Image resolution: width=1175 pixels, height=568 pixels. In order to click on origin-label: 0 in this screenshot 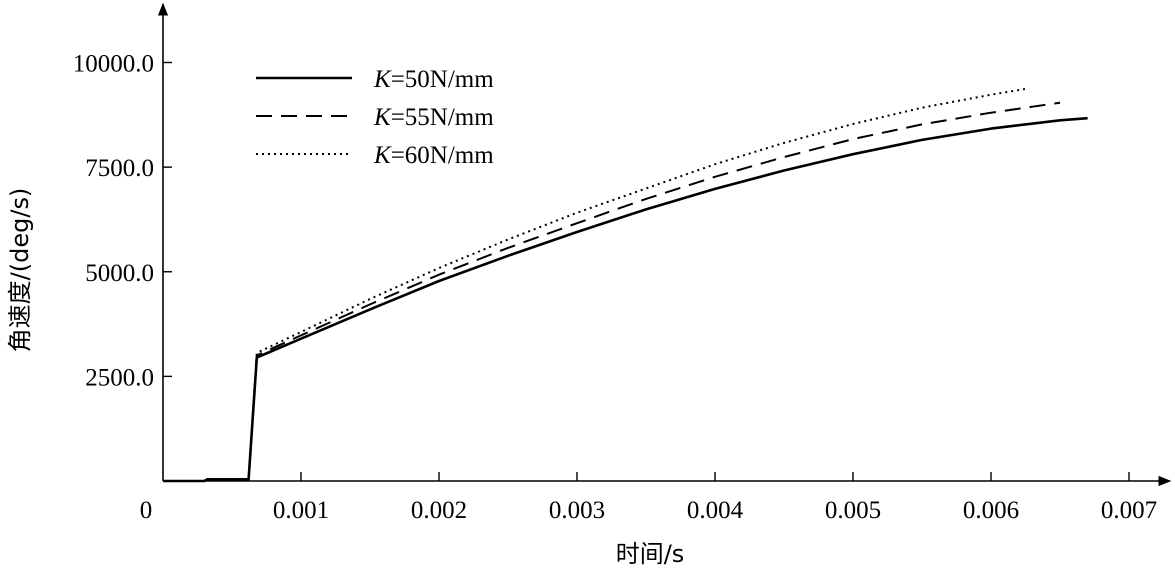, I will do `click(146, 510)`.